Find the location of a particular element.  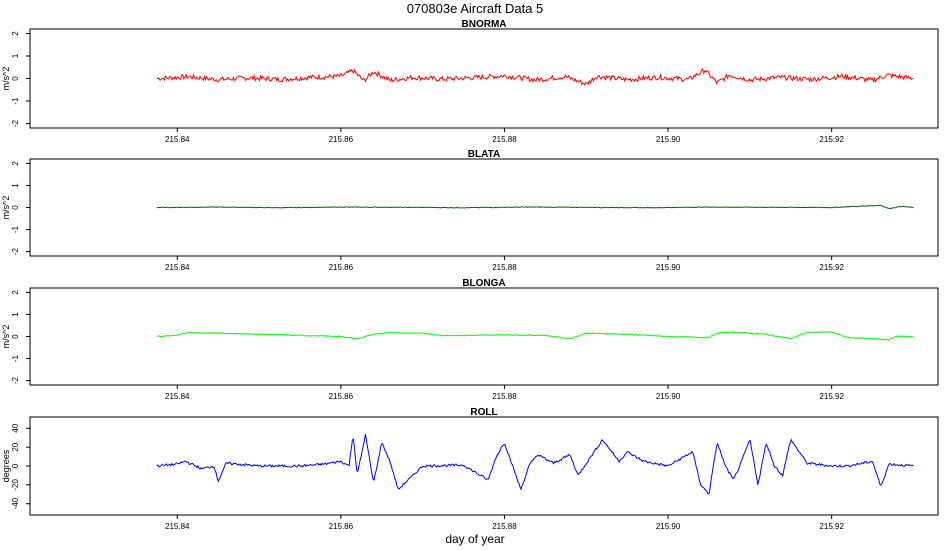

series-line-blata is located at coordinates (535, 207).